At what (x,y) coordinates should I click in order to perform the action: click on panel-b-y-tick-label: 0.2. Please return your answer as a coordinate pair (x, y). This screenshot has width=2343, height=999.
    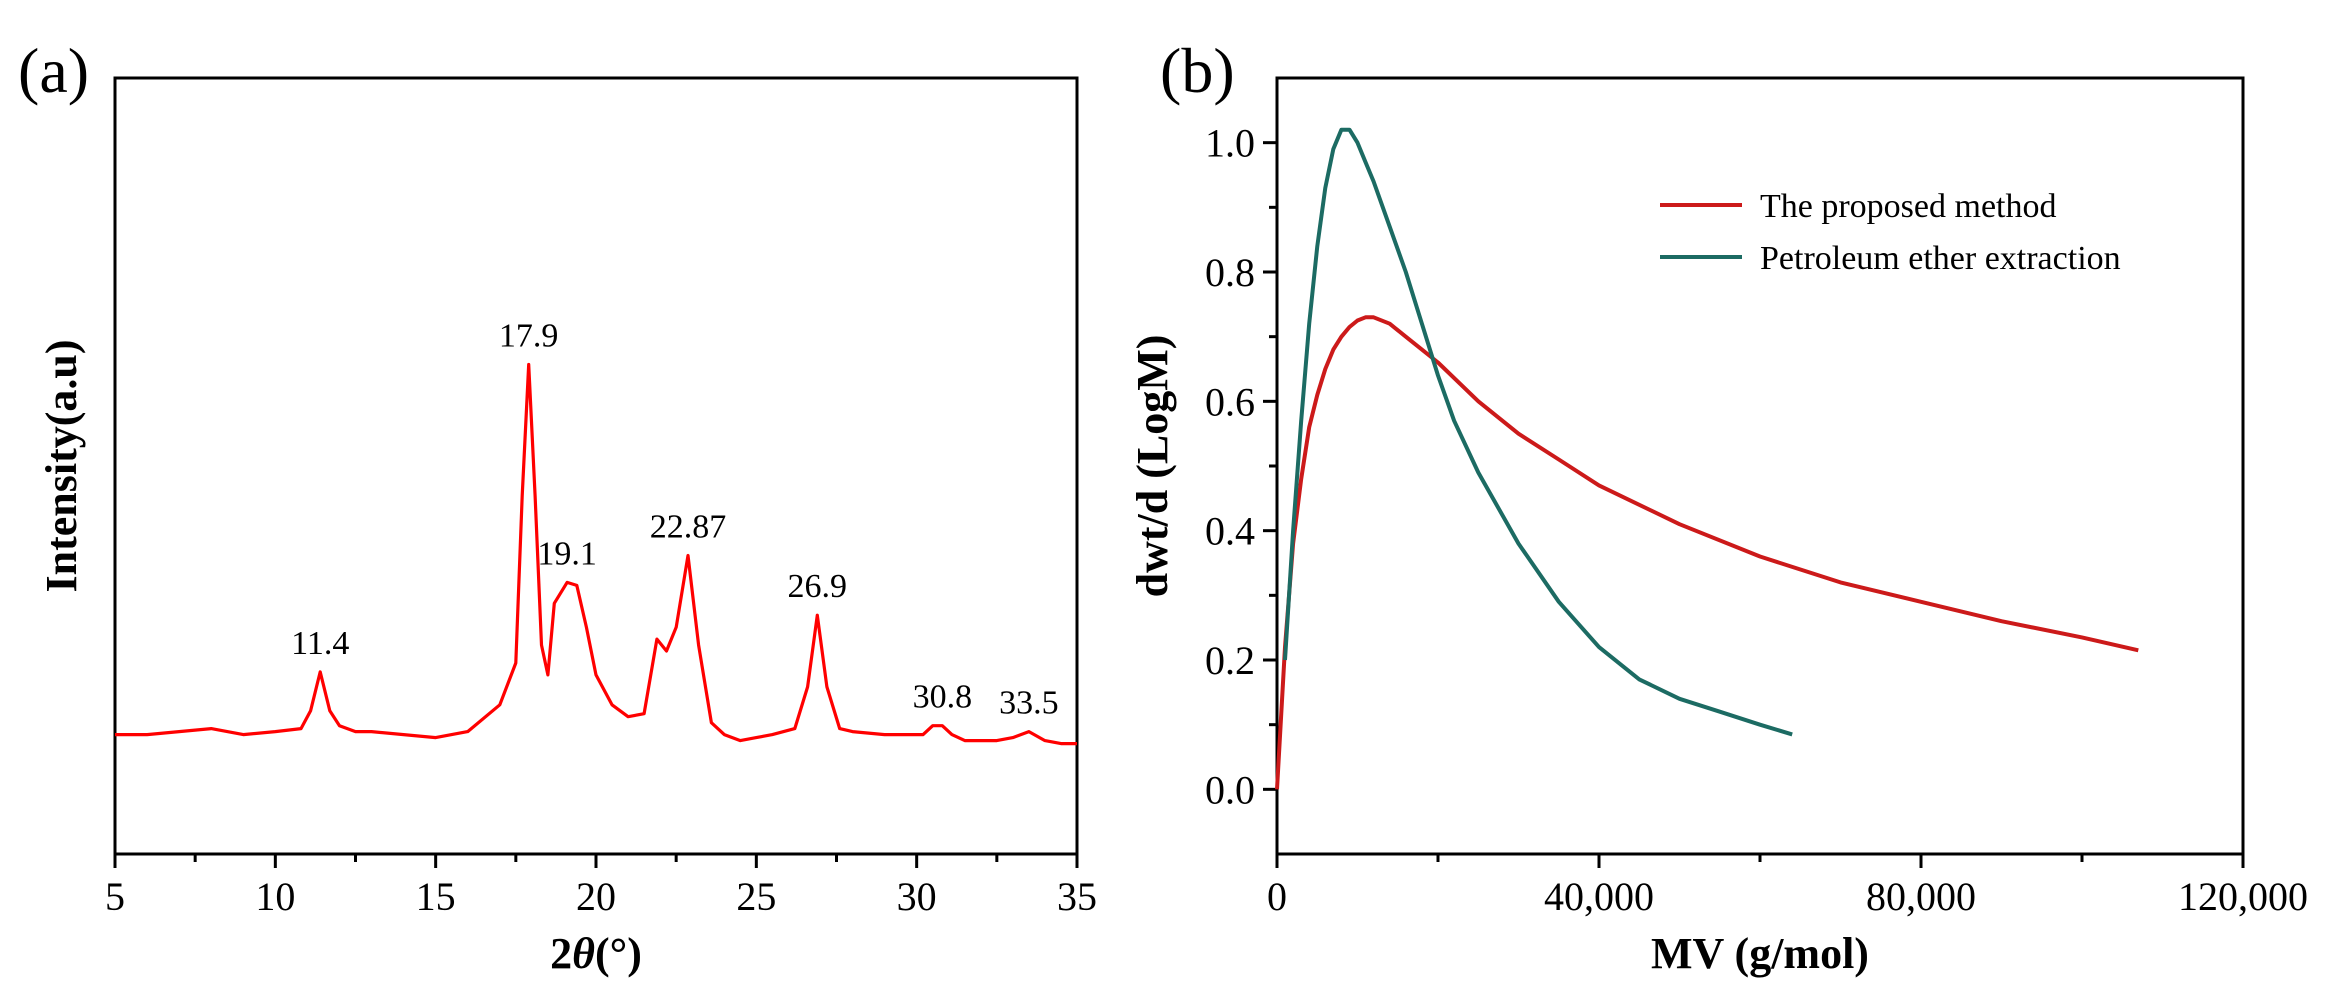
    Looking at the image, I should click on (1230, 660).